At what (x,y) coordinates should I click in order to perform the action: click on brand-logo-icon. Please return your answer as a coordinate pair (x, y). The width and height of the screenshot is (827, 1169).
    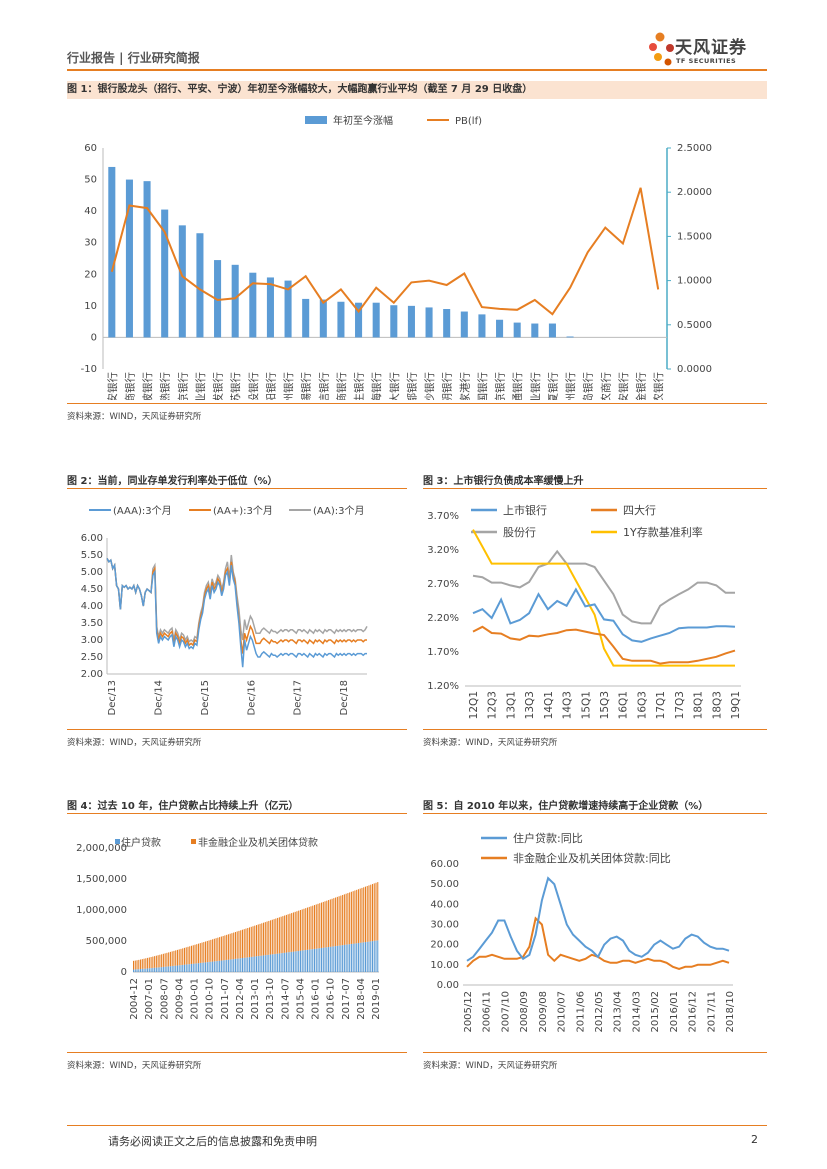
    Looking at the image, I should click on (661, 49).